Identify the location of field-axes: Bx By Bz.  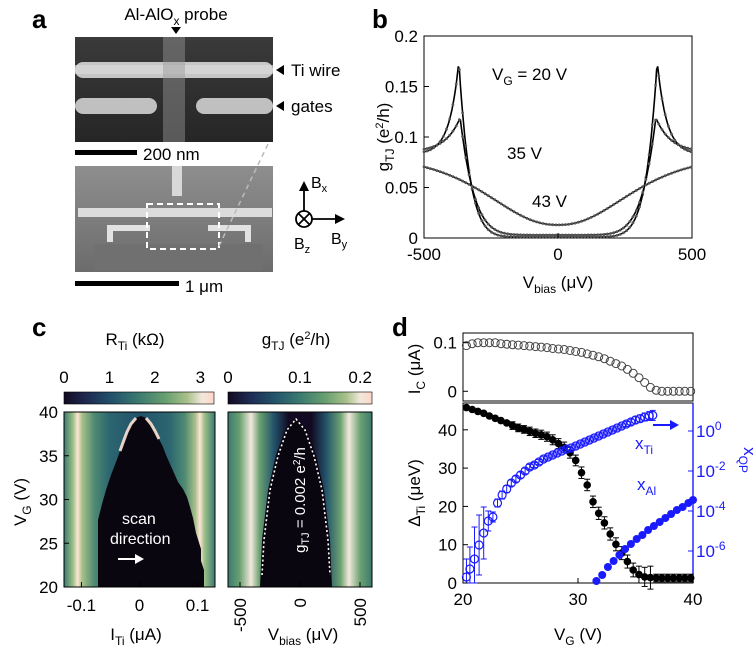
(321, 215).